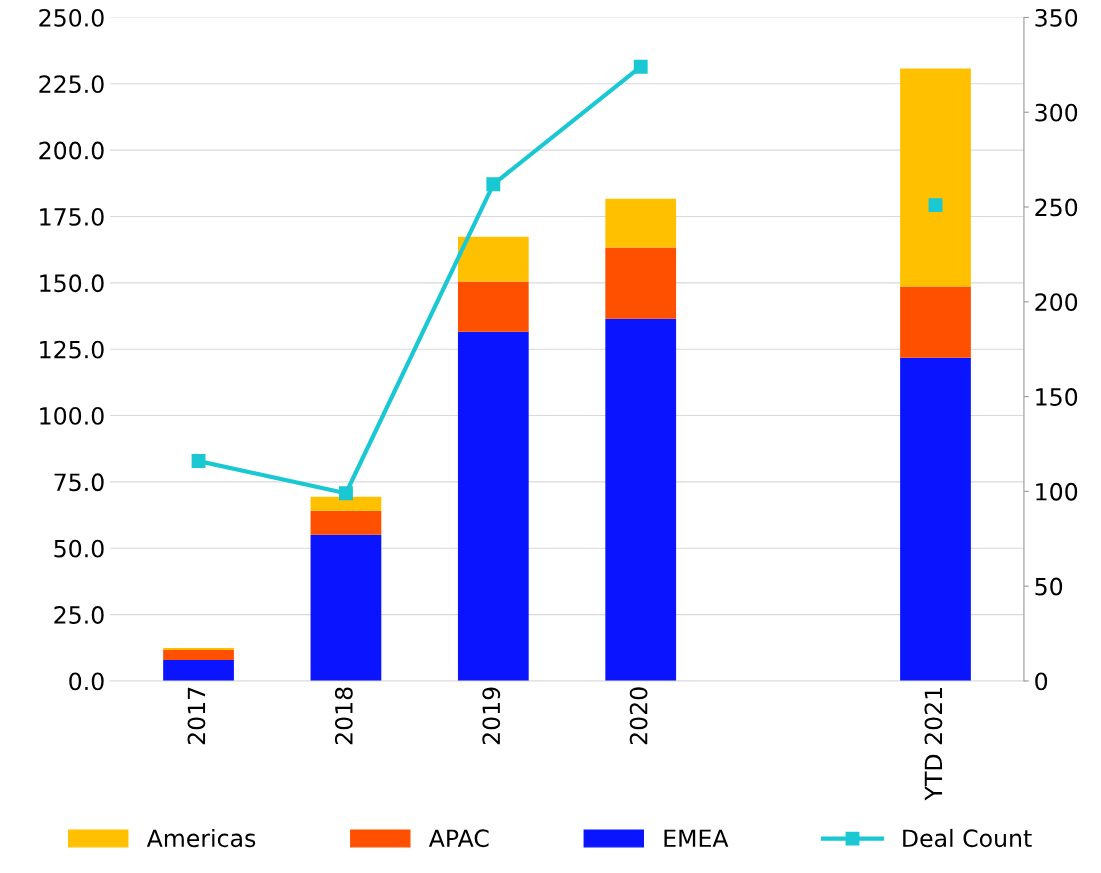 The image size is (1101, 873). I want to click on y2-tick-label: 300, so click(1056, 112).